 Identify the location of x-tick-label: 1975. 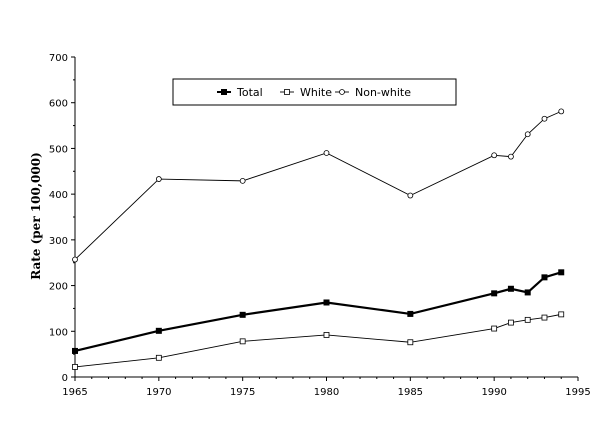
(242, 392).